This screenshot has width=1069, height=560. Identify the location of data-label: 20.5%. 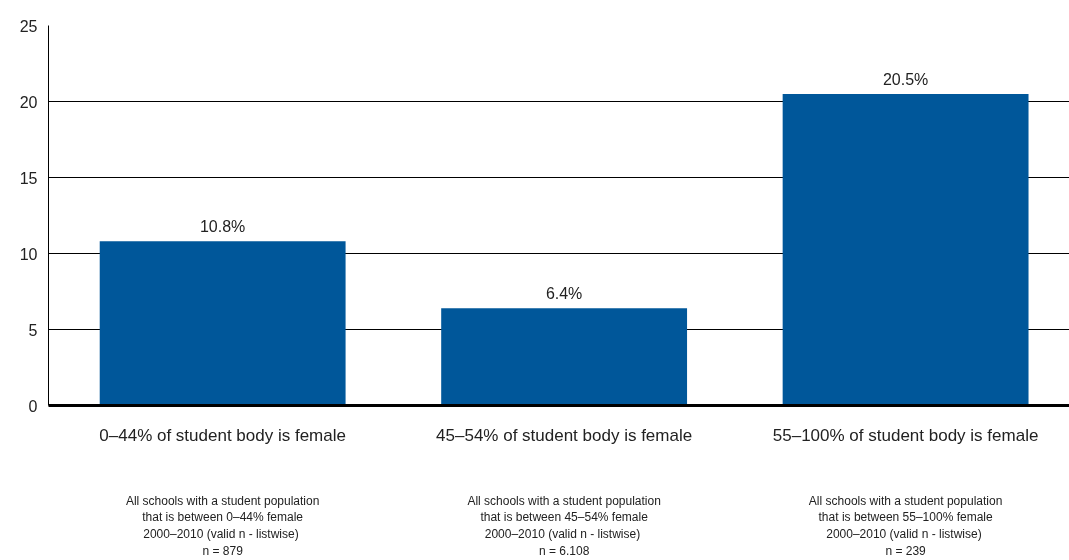
(905, 79).